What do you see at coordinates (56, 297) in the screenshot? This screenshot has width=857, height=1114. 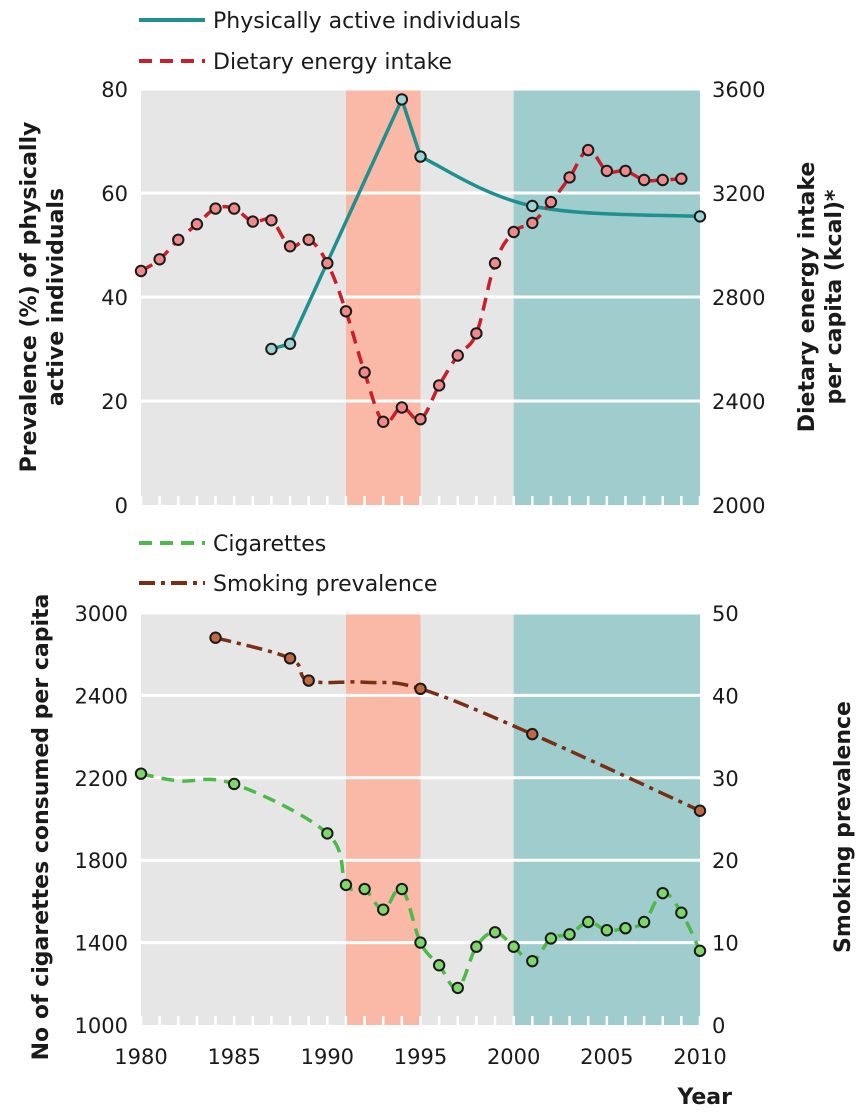 I see `y-axis-title-left-line: active individuals` at bounding box center [56, 297].